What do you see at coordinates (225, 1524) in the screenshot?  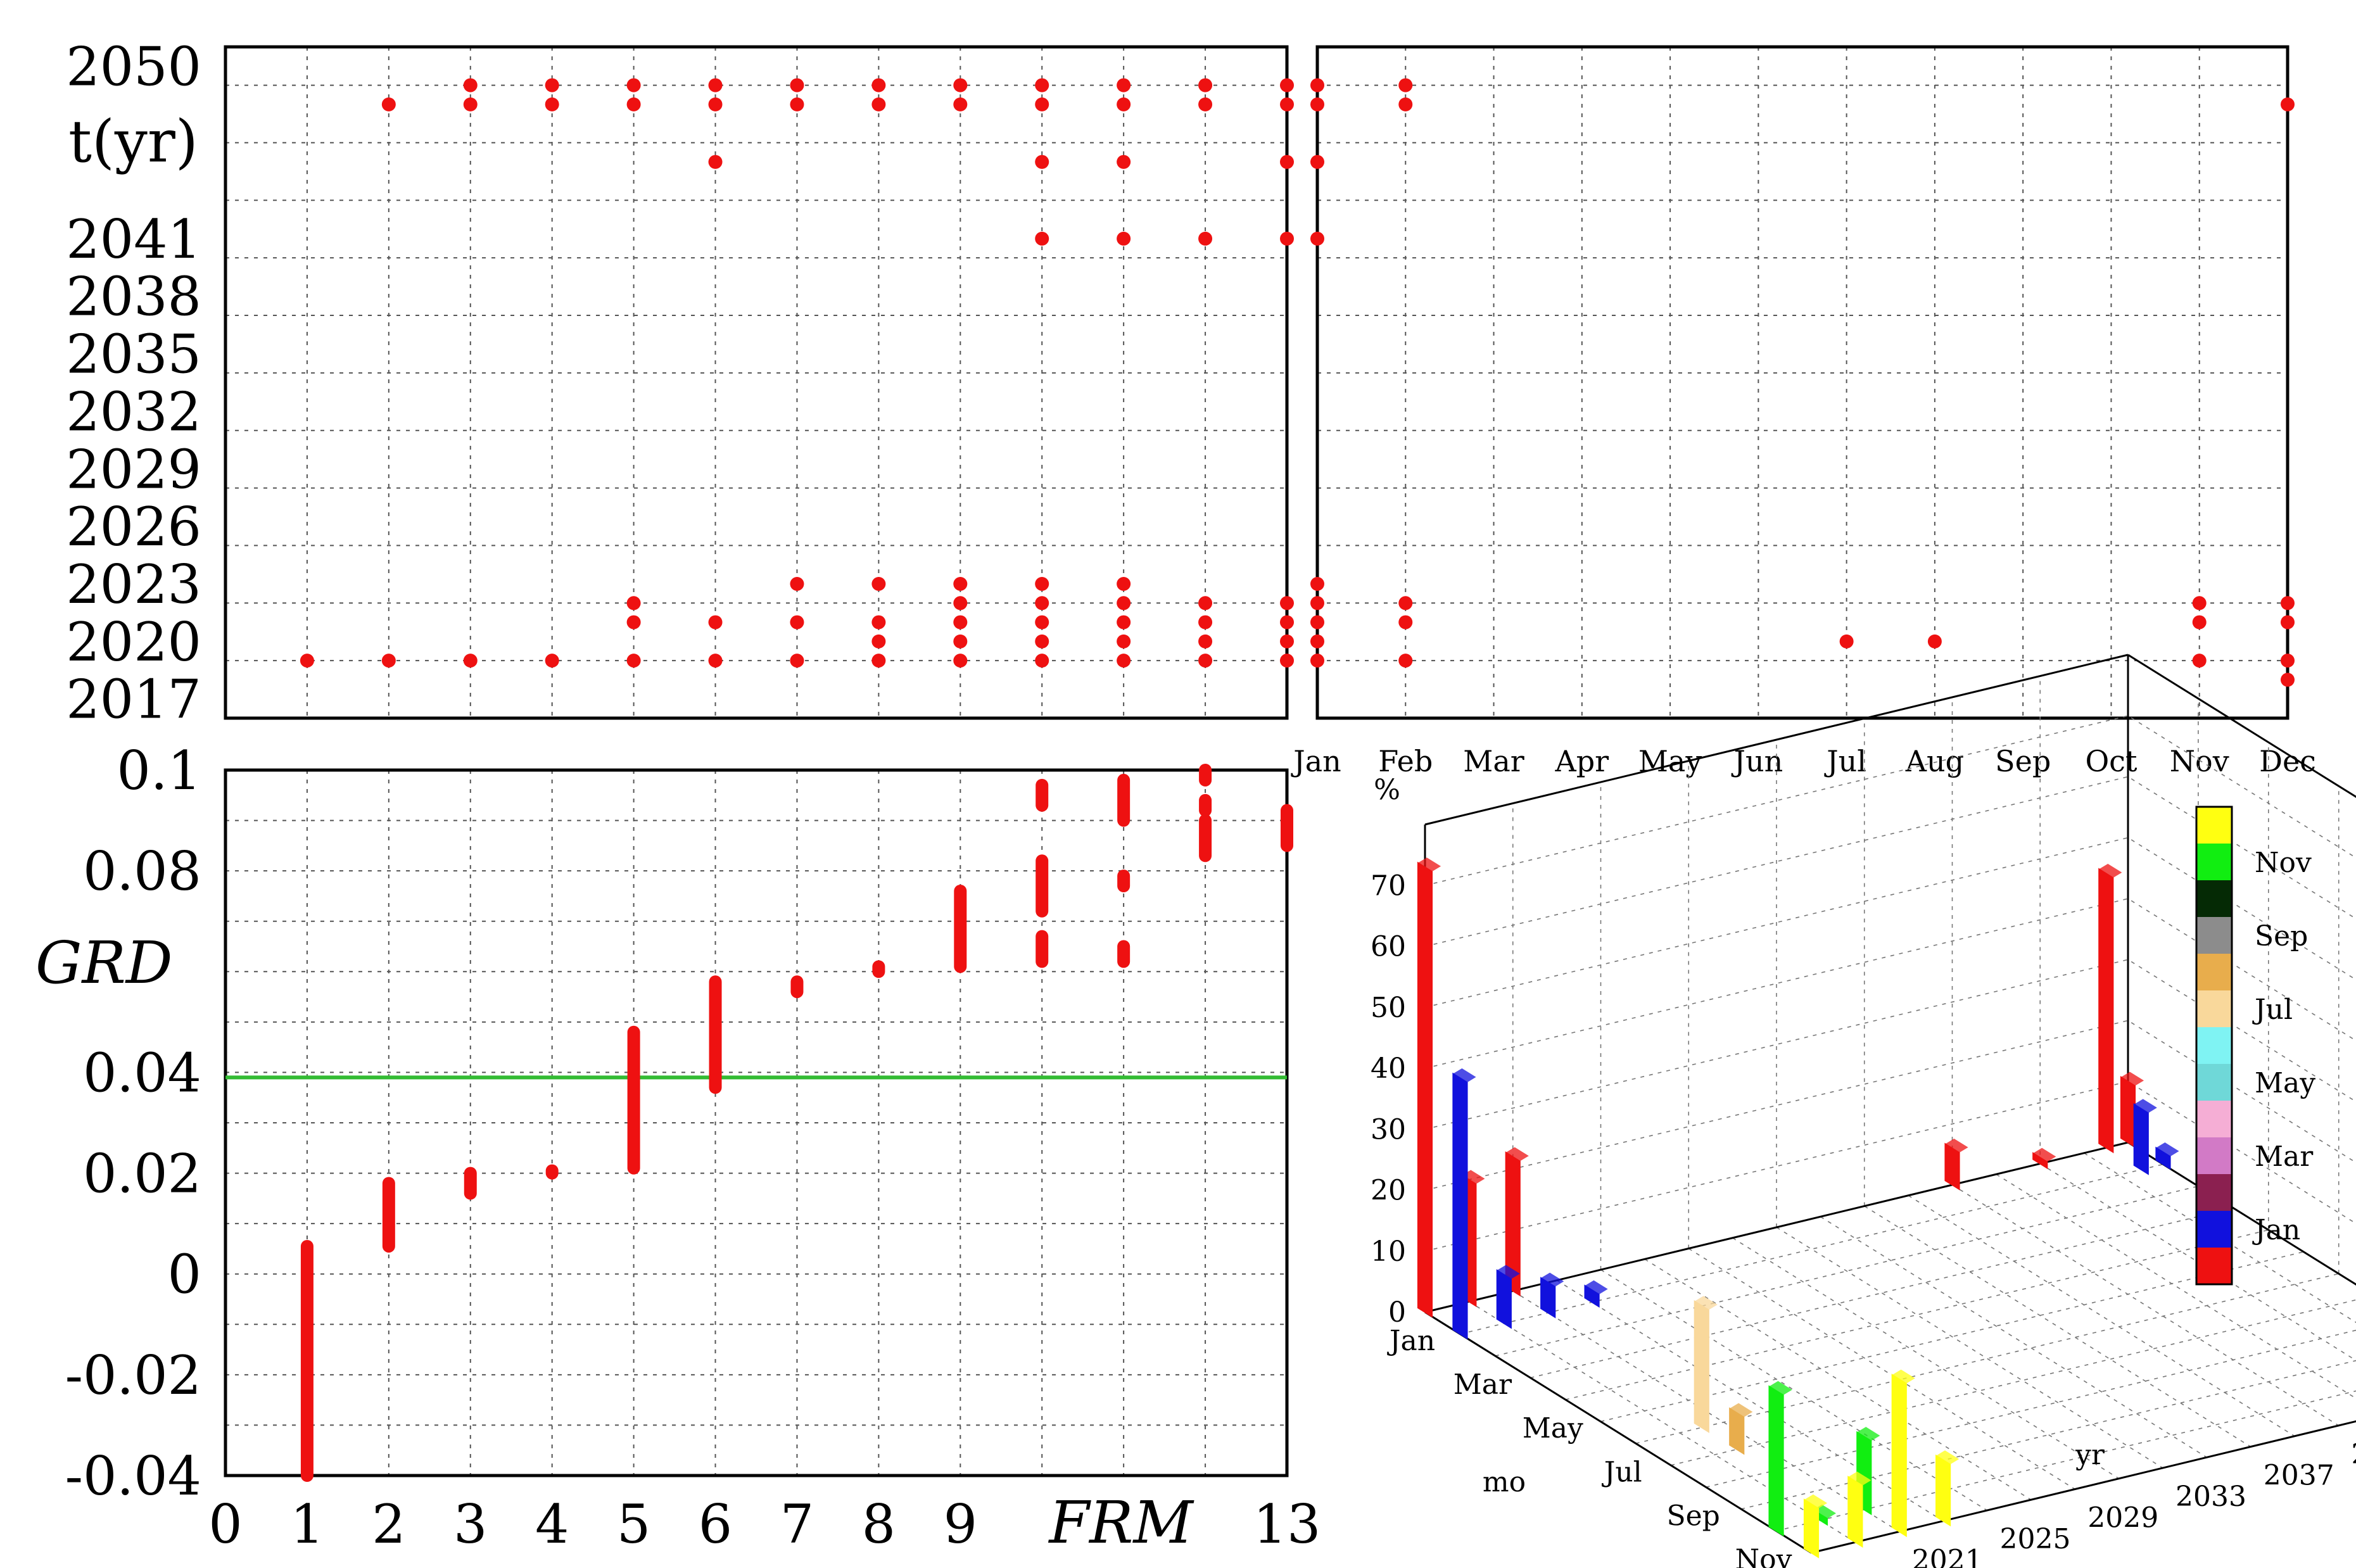 I see `x-tick-label: 0` at bounding box center [225, 1524].